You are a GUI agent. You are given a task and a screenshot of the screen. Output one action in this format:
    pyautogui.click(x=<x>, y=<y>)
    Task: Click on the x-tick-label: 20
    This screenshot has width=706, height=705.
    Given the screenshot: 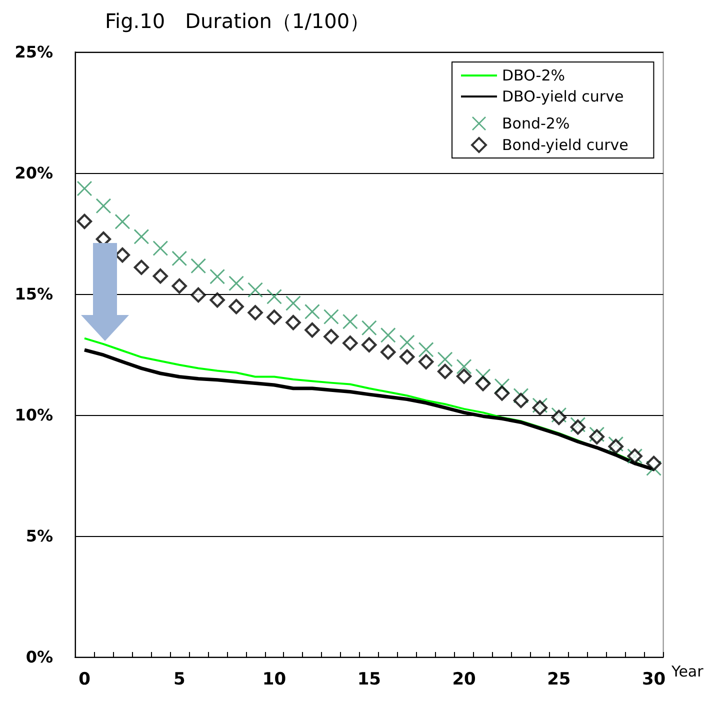 What is the action you would take?
    pyautogui.click(x=464, y=680)
    